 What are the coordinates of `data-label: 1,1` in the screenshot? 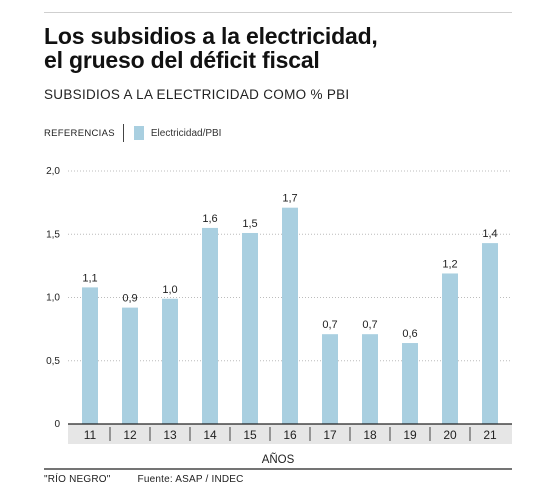 It's located at (89, 278).